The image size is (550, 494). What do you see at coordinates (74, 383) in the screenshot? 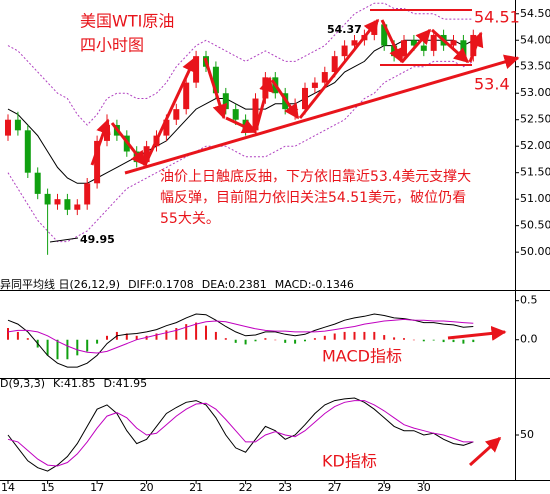
I see `panel-header: K:41.85` at bounding box center [74, 383].